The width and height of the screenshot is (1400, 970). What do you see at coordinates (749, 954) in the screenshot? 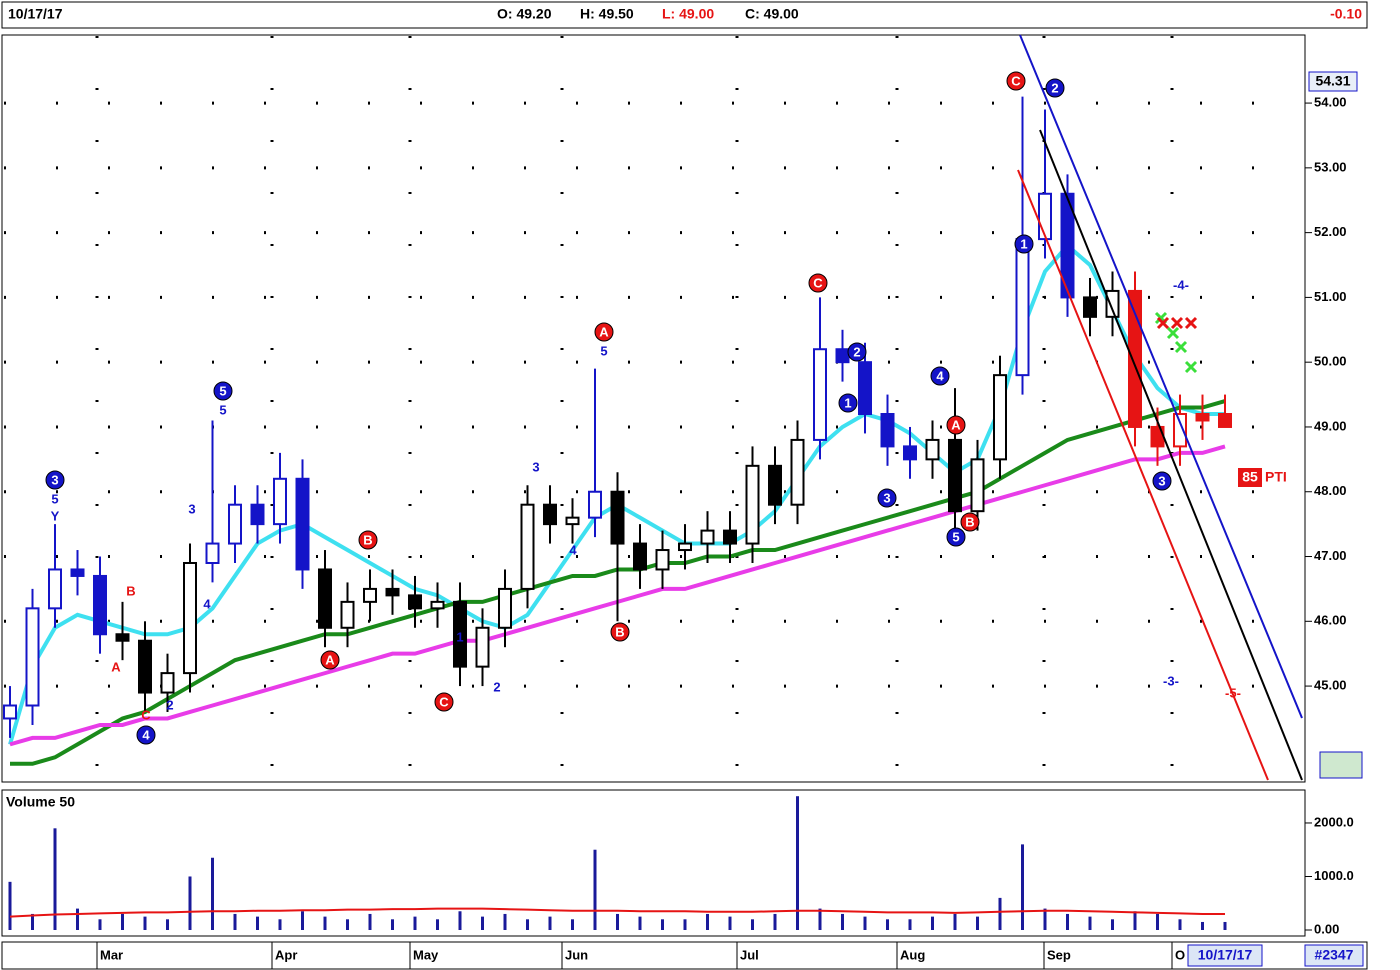
I see `month-label: Jul` at bounding box center [749, 954].